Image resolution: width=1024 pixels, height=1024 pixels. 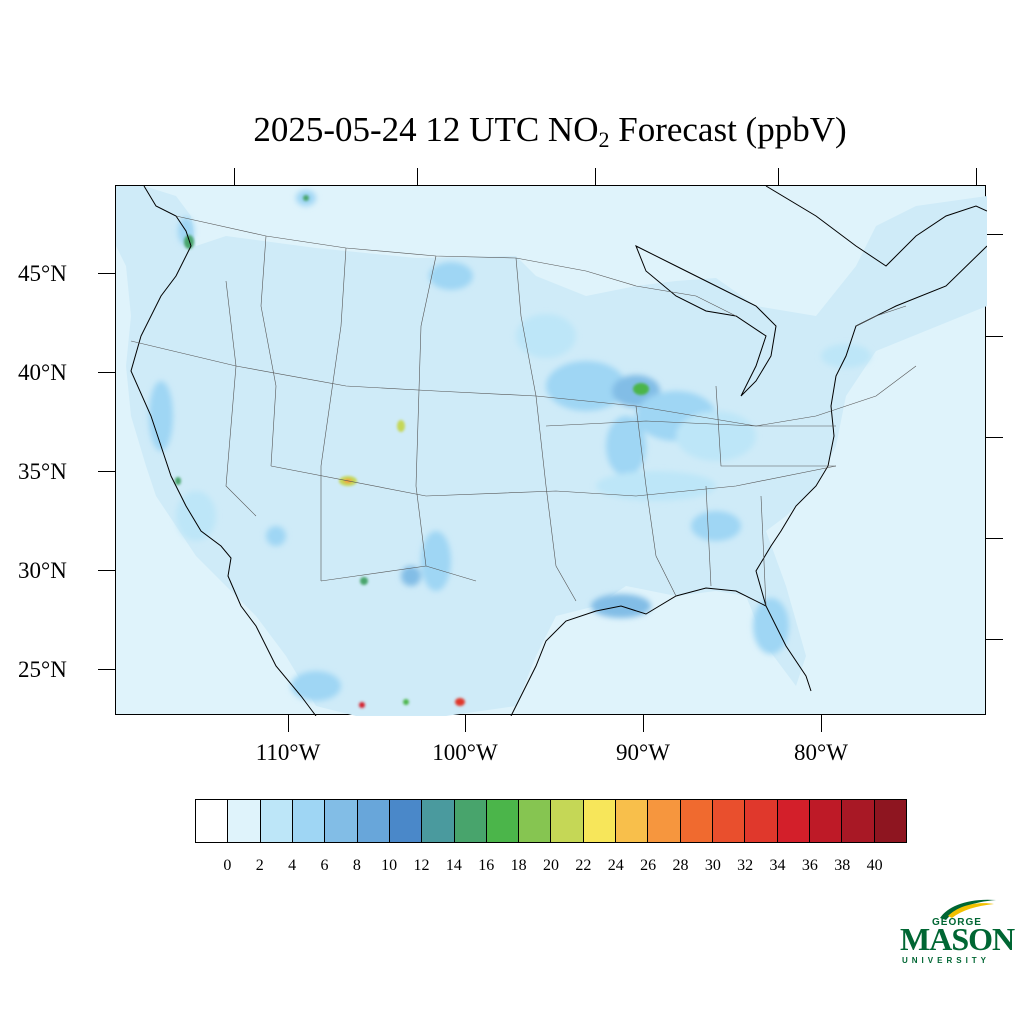 I want to click on colorbar, so click(x=551, y=821).